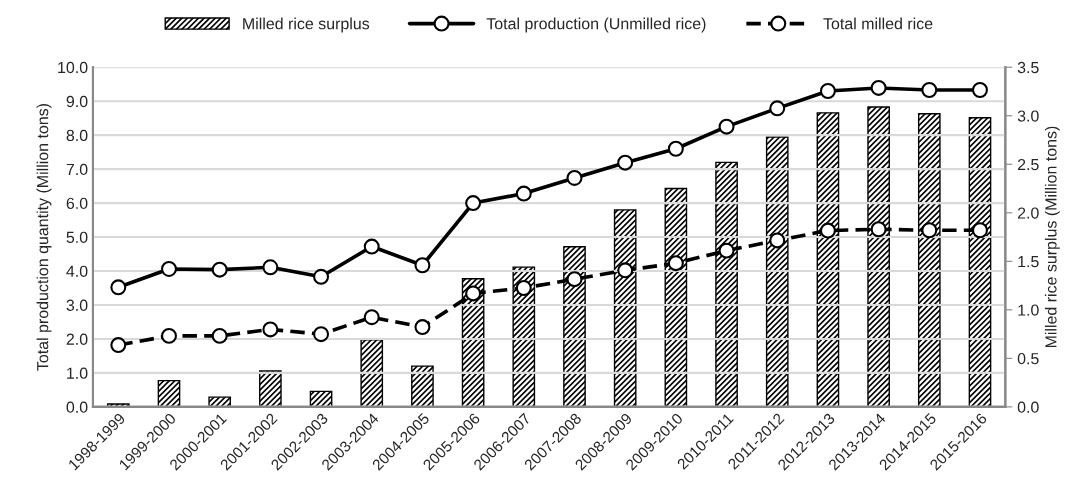  I want to click on y-tick-label: 2.0, so click(77, 339).